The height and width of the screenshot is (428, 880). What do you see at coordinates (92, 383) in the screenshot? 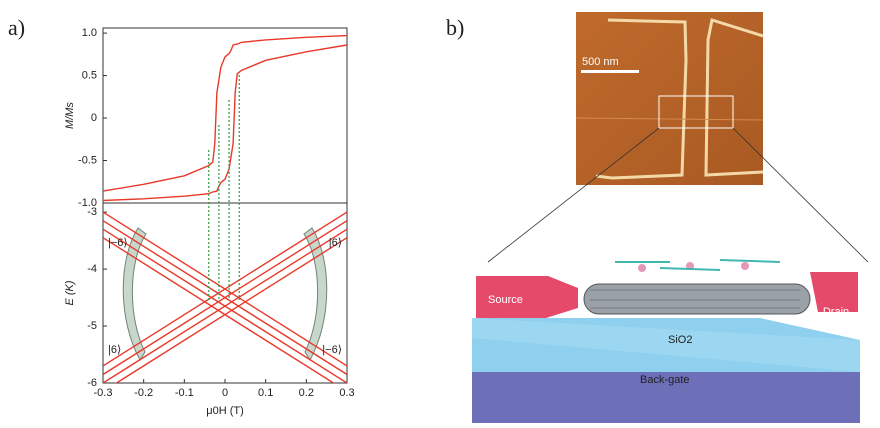
I see `y-tick-label: -6` at bounding box center [92, 383].